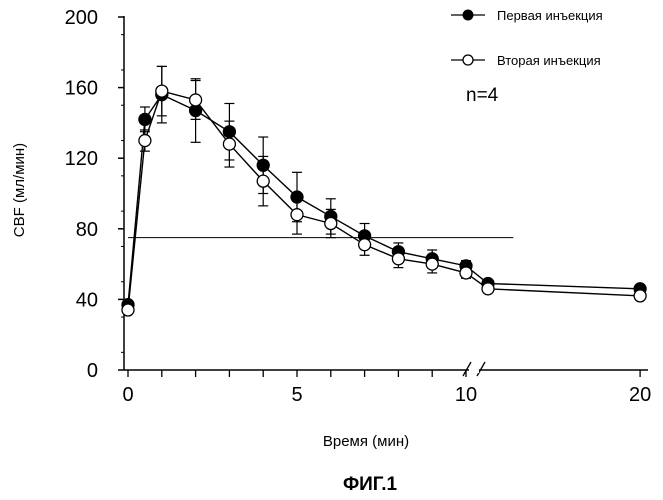 The height and width of the screenshot is (500, 663). What do you see at coordinates (81, 18) in the screenshot?
I see `y-tick-label: 200` at bounding box center [81, 18].